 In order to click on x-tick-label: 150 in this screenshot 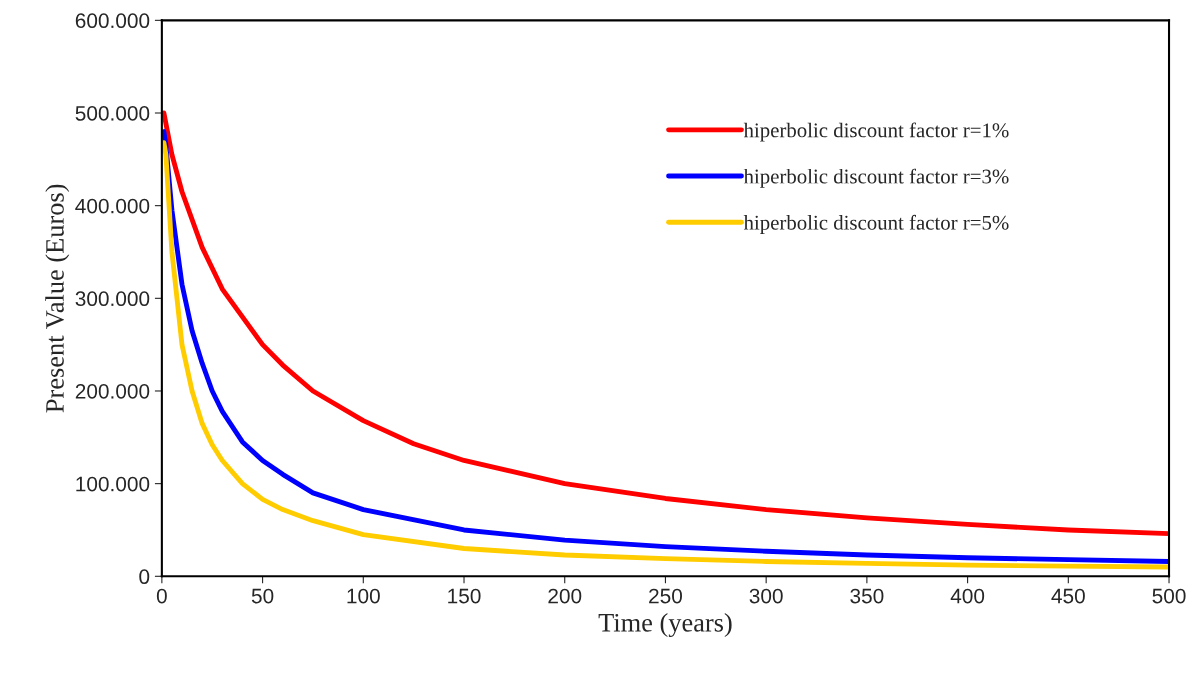, I will do `click(464, 596)`.